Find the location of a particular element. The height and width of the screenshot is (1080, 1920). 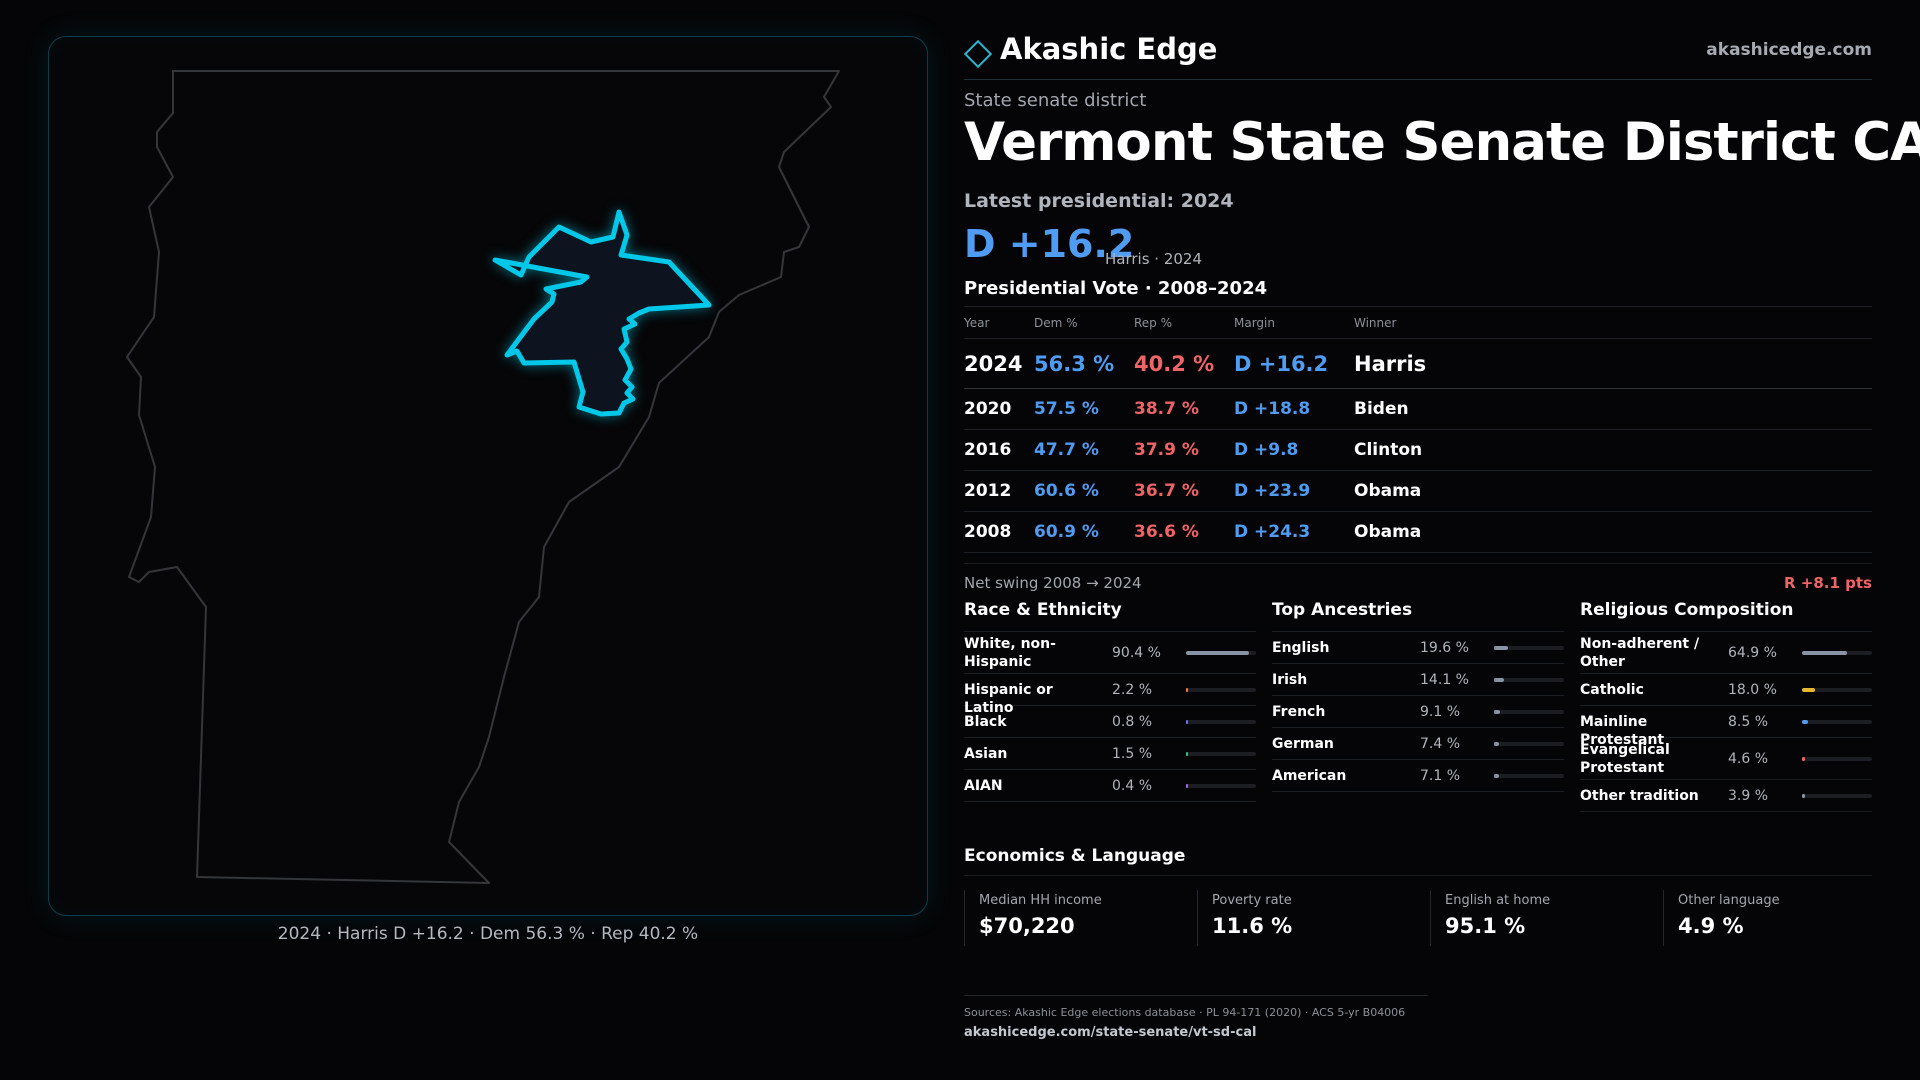

list-item: French 9.1 % is located at coordinates (1418, 712).